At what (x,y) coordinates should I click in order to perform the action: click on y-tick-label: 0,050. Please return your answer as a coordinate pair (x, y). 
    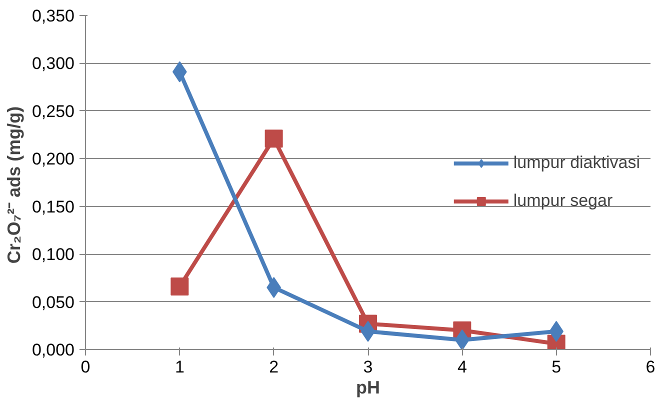
    Looking at the image, I should click on (53, 302).